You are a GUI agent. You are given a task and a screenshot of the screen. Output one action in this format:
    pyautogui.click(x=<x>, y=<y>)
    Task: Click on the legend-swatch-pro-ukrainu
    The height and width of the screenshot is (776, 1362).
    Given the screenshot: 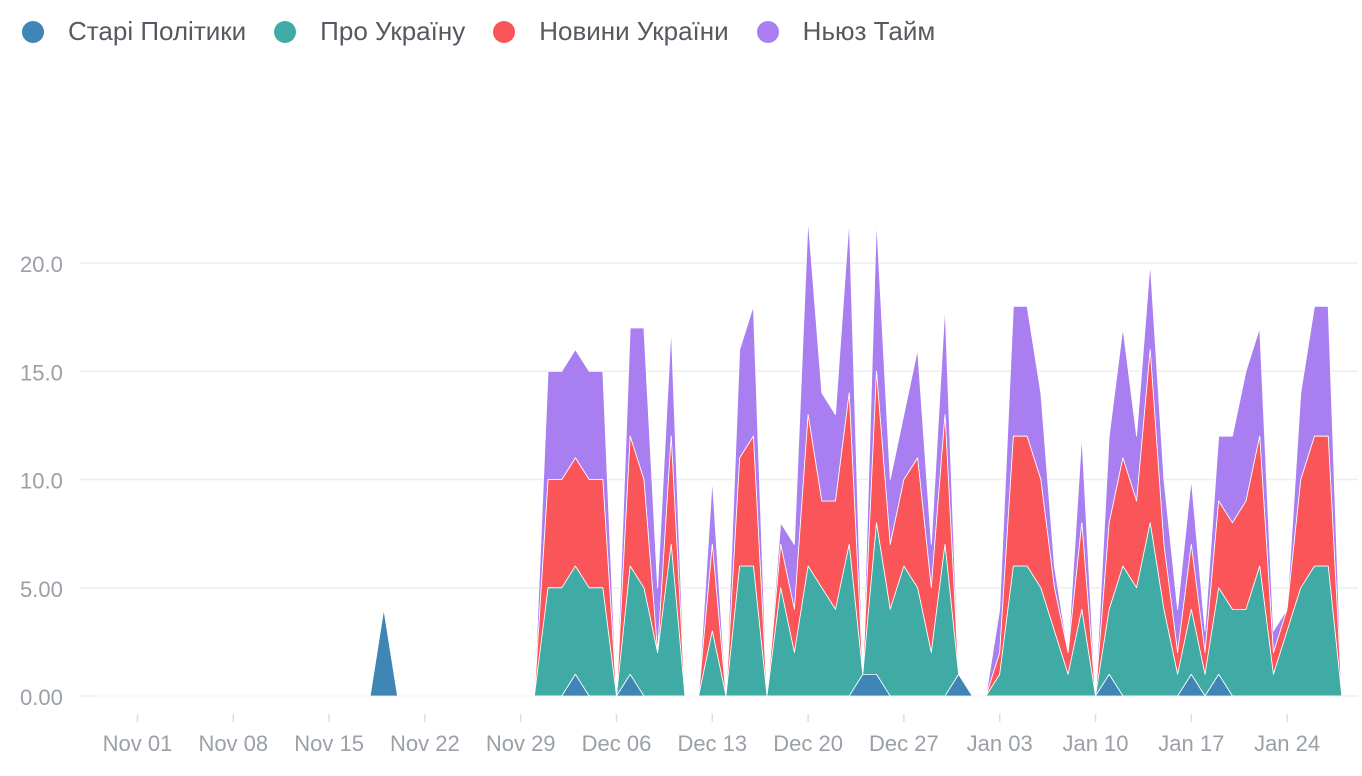 What is the action you would take?
    pyautogui.click(x=285, y=31)
    